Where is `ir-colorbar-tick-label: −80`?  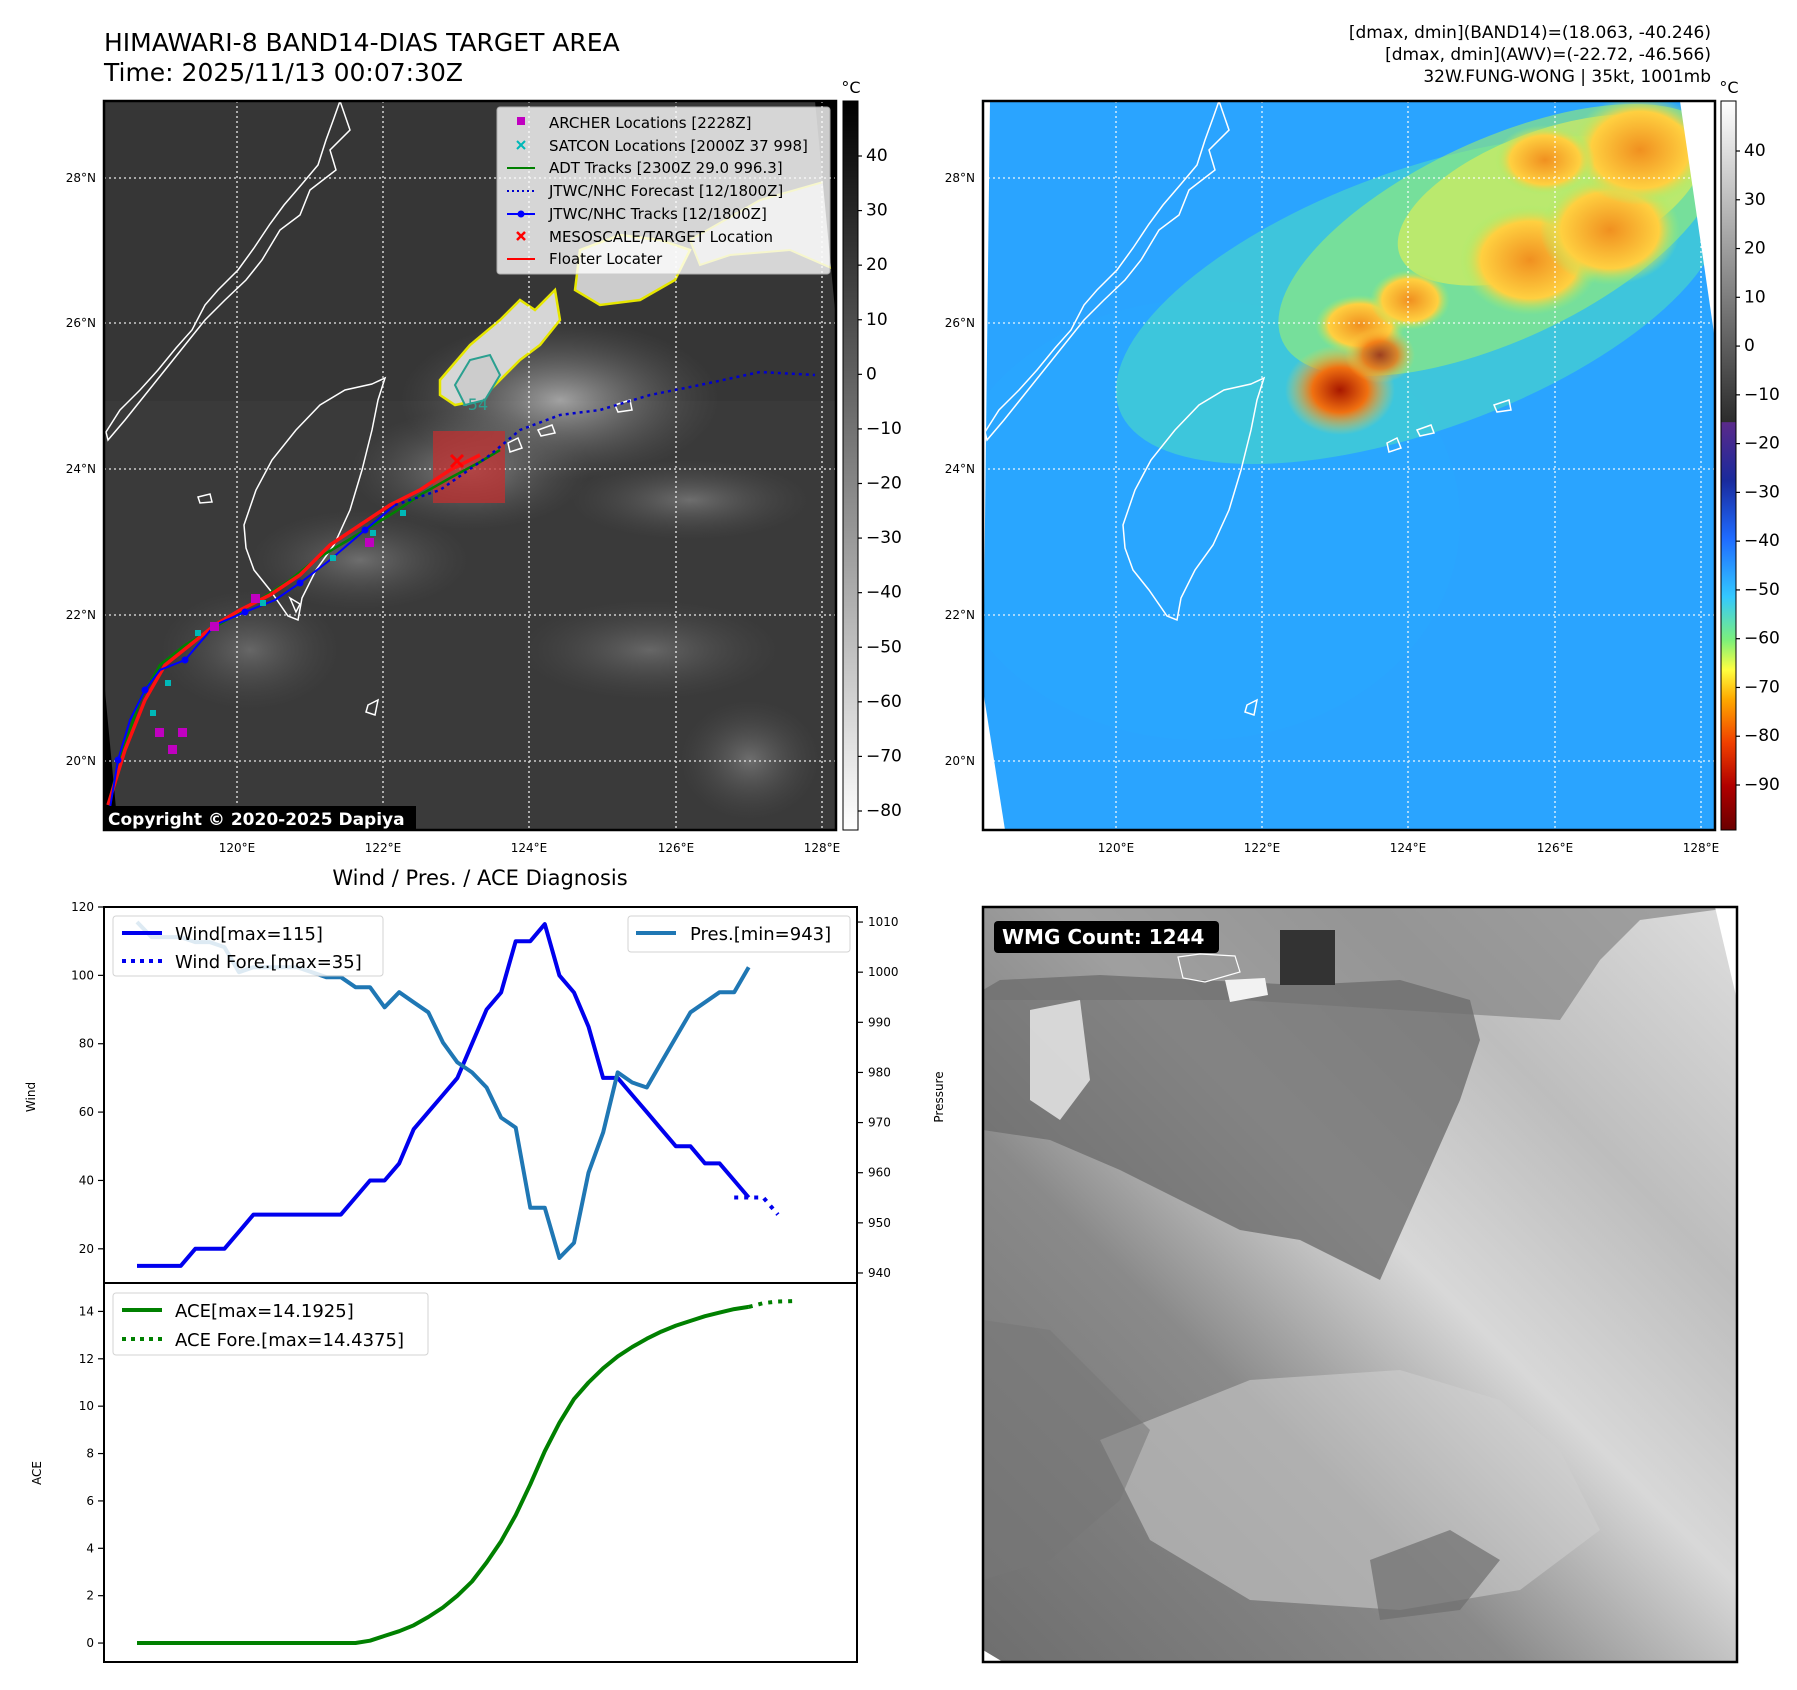
ir-colorbar-tick-label: −80 is located at coordinates (884, 811).